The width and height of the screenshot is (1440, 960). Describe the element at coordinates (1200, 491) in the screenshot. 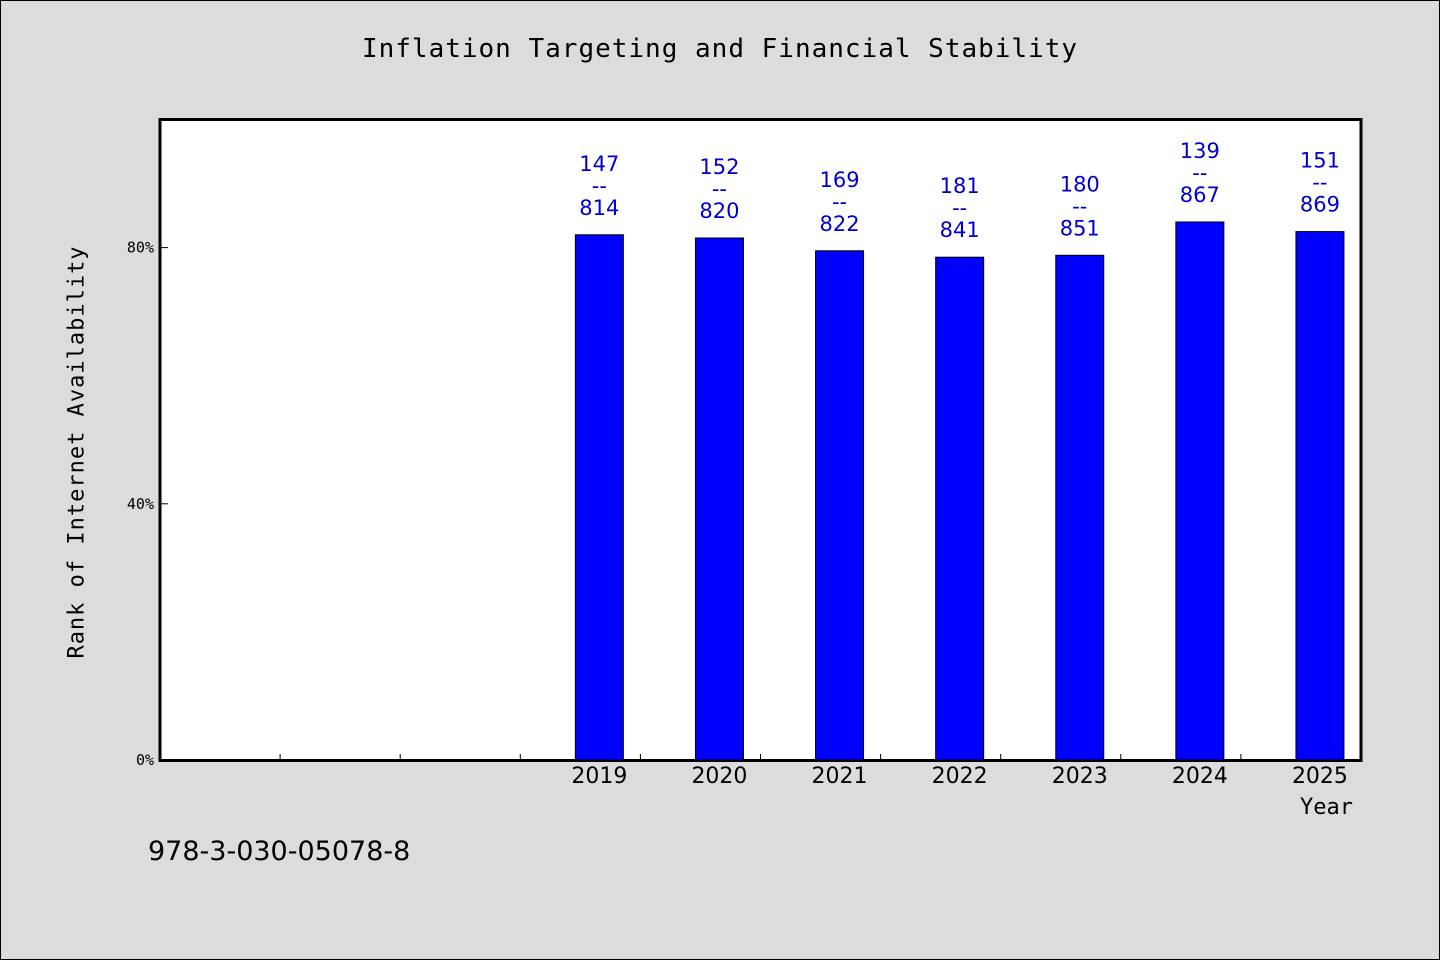

I see `bar-2024` at that location.